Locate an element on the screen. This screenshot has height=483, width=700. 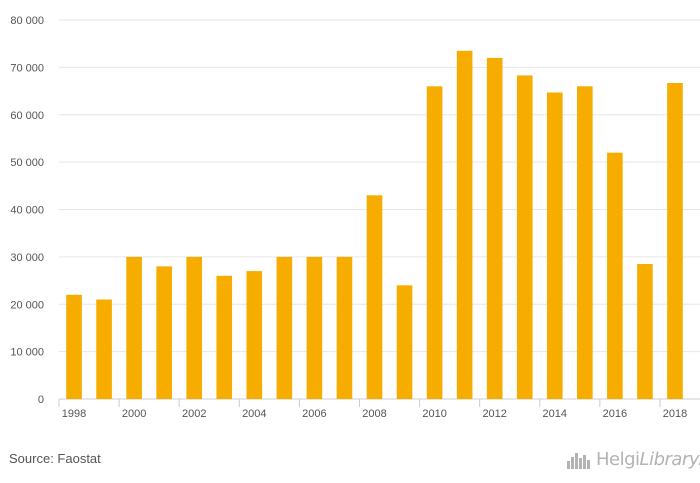
y-tick-label: 80 000 is located at coordinates (27, 21).